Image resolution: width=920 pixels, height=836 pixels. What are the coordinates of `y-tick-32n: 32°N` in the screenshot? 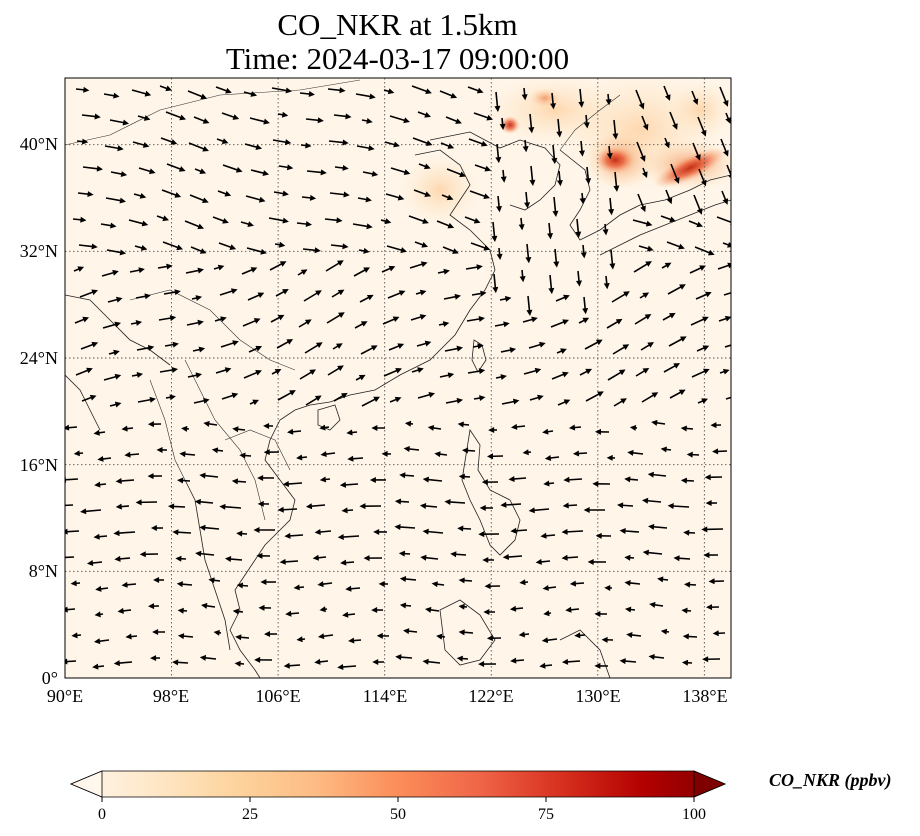 It's located at (38, 251).